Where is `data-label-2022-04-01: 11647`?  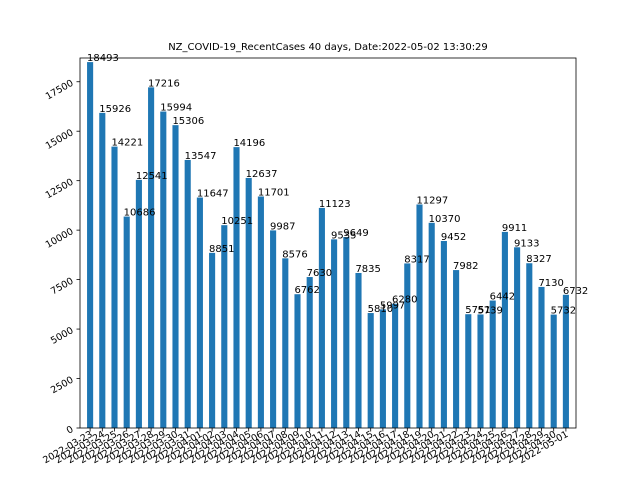
data-label-2022-04-01: 11647 is located at coordinates (213, 194).